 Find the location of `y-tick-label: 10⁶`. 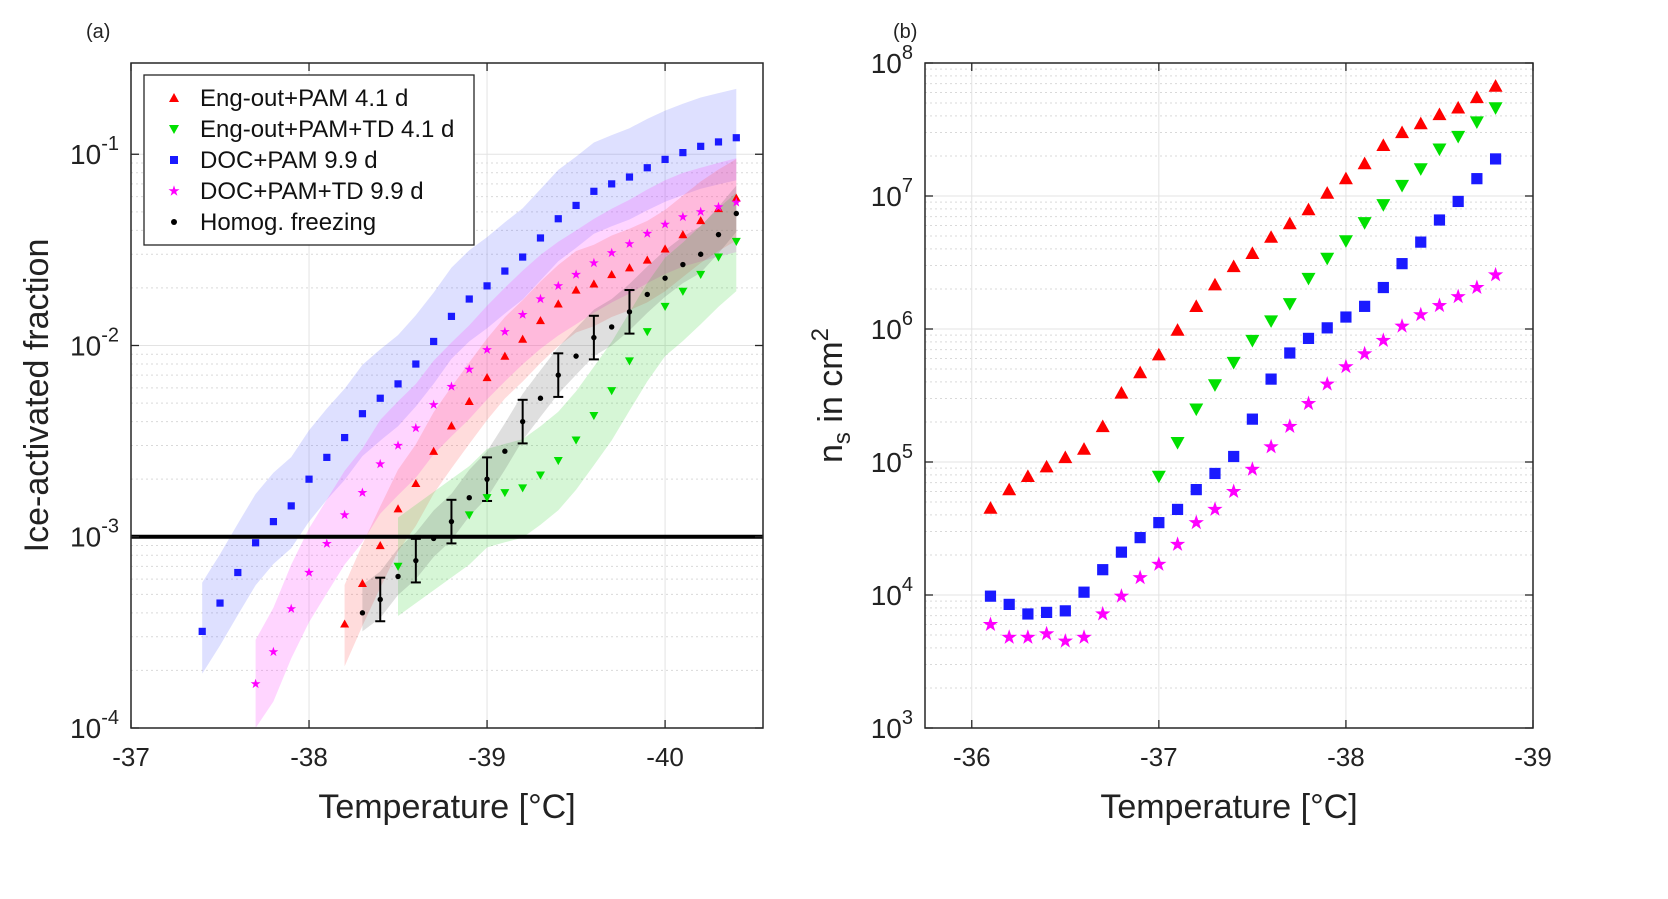

y-tick-label: 10⁶ is located at coordinates (892, 326).